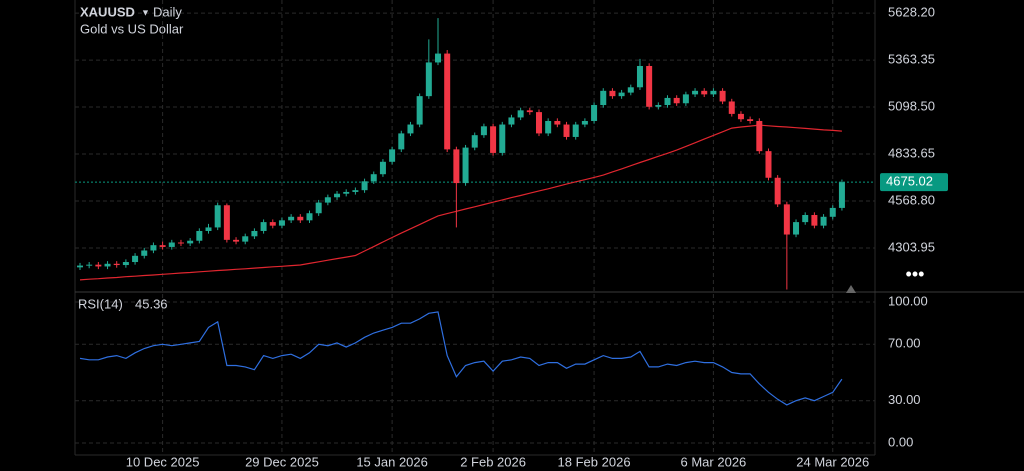  What do you see at coordinates (151, 303) in the screenshot?
I see `rsi-value: 45.36` at bounding box center [151, 303].